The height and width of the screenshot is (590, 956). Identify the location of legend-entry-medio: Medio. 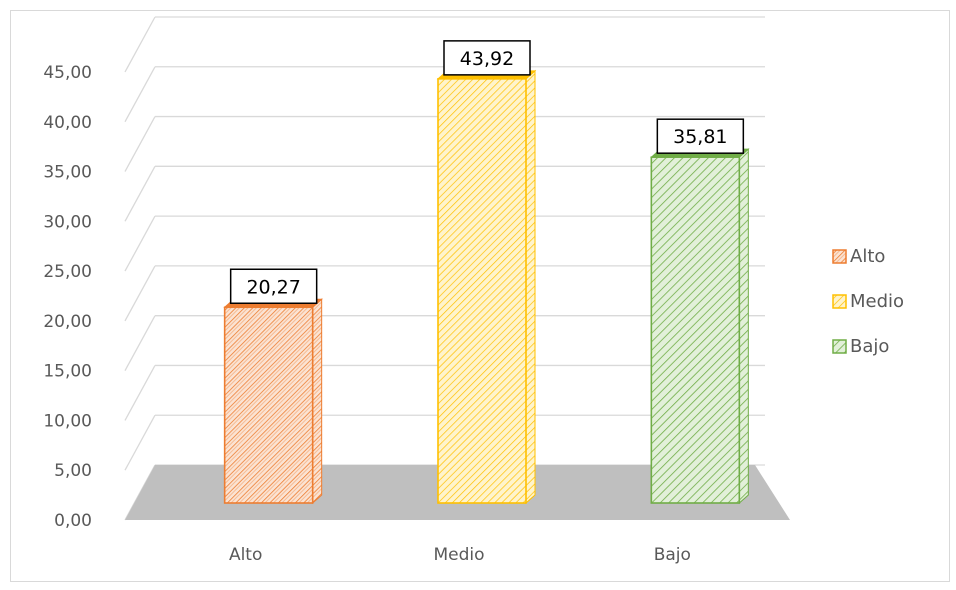
(877, 301).